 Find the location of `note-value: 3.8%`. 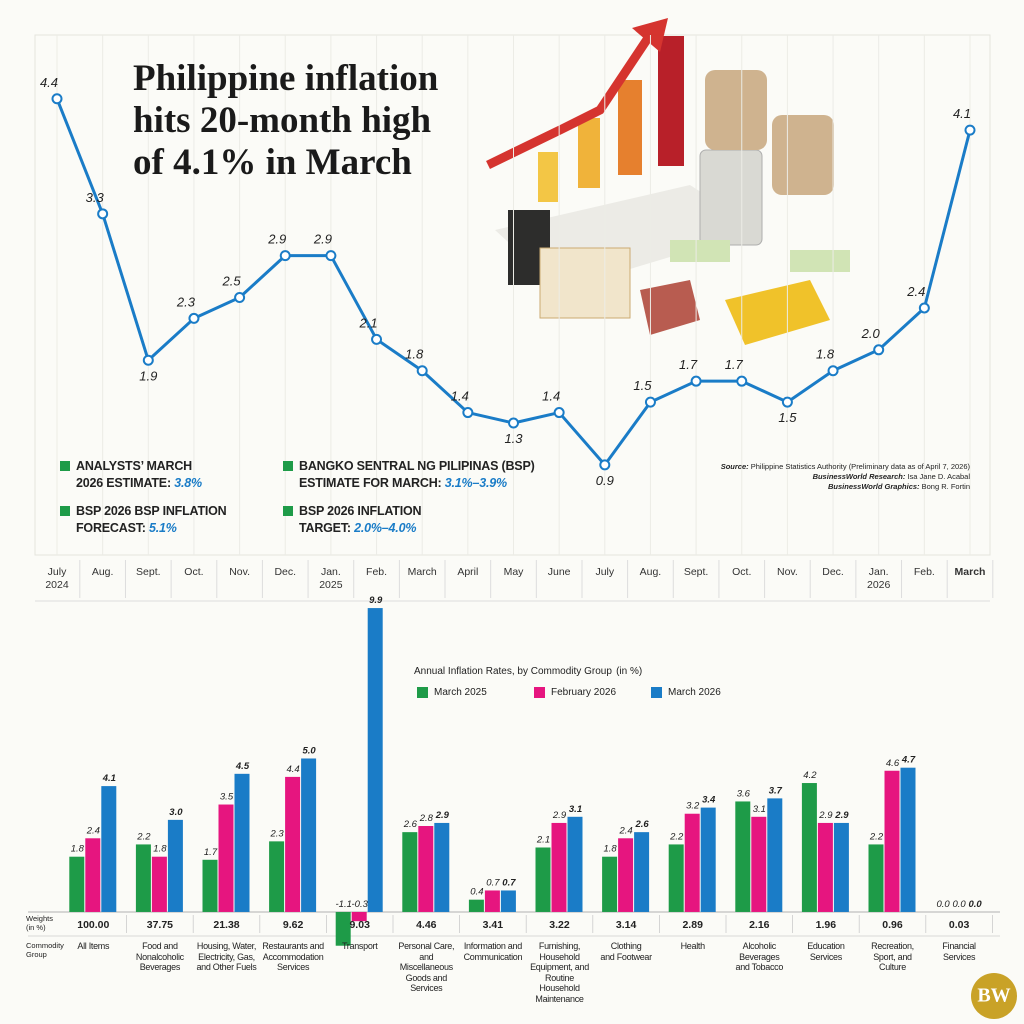

note-value: 3.8% is located at coordinates (188, 483).